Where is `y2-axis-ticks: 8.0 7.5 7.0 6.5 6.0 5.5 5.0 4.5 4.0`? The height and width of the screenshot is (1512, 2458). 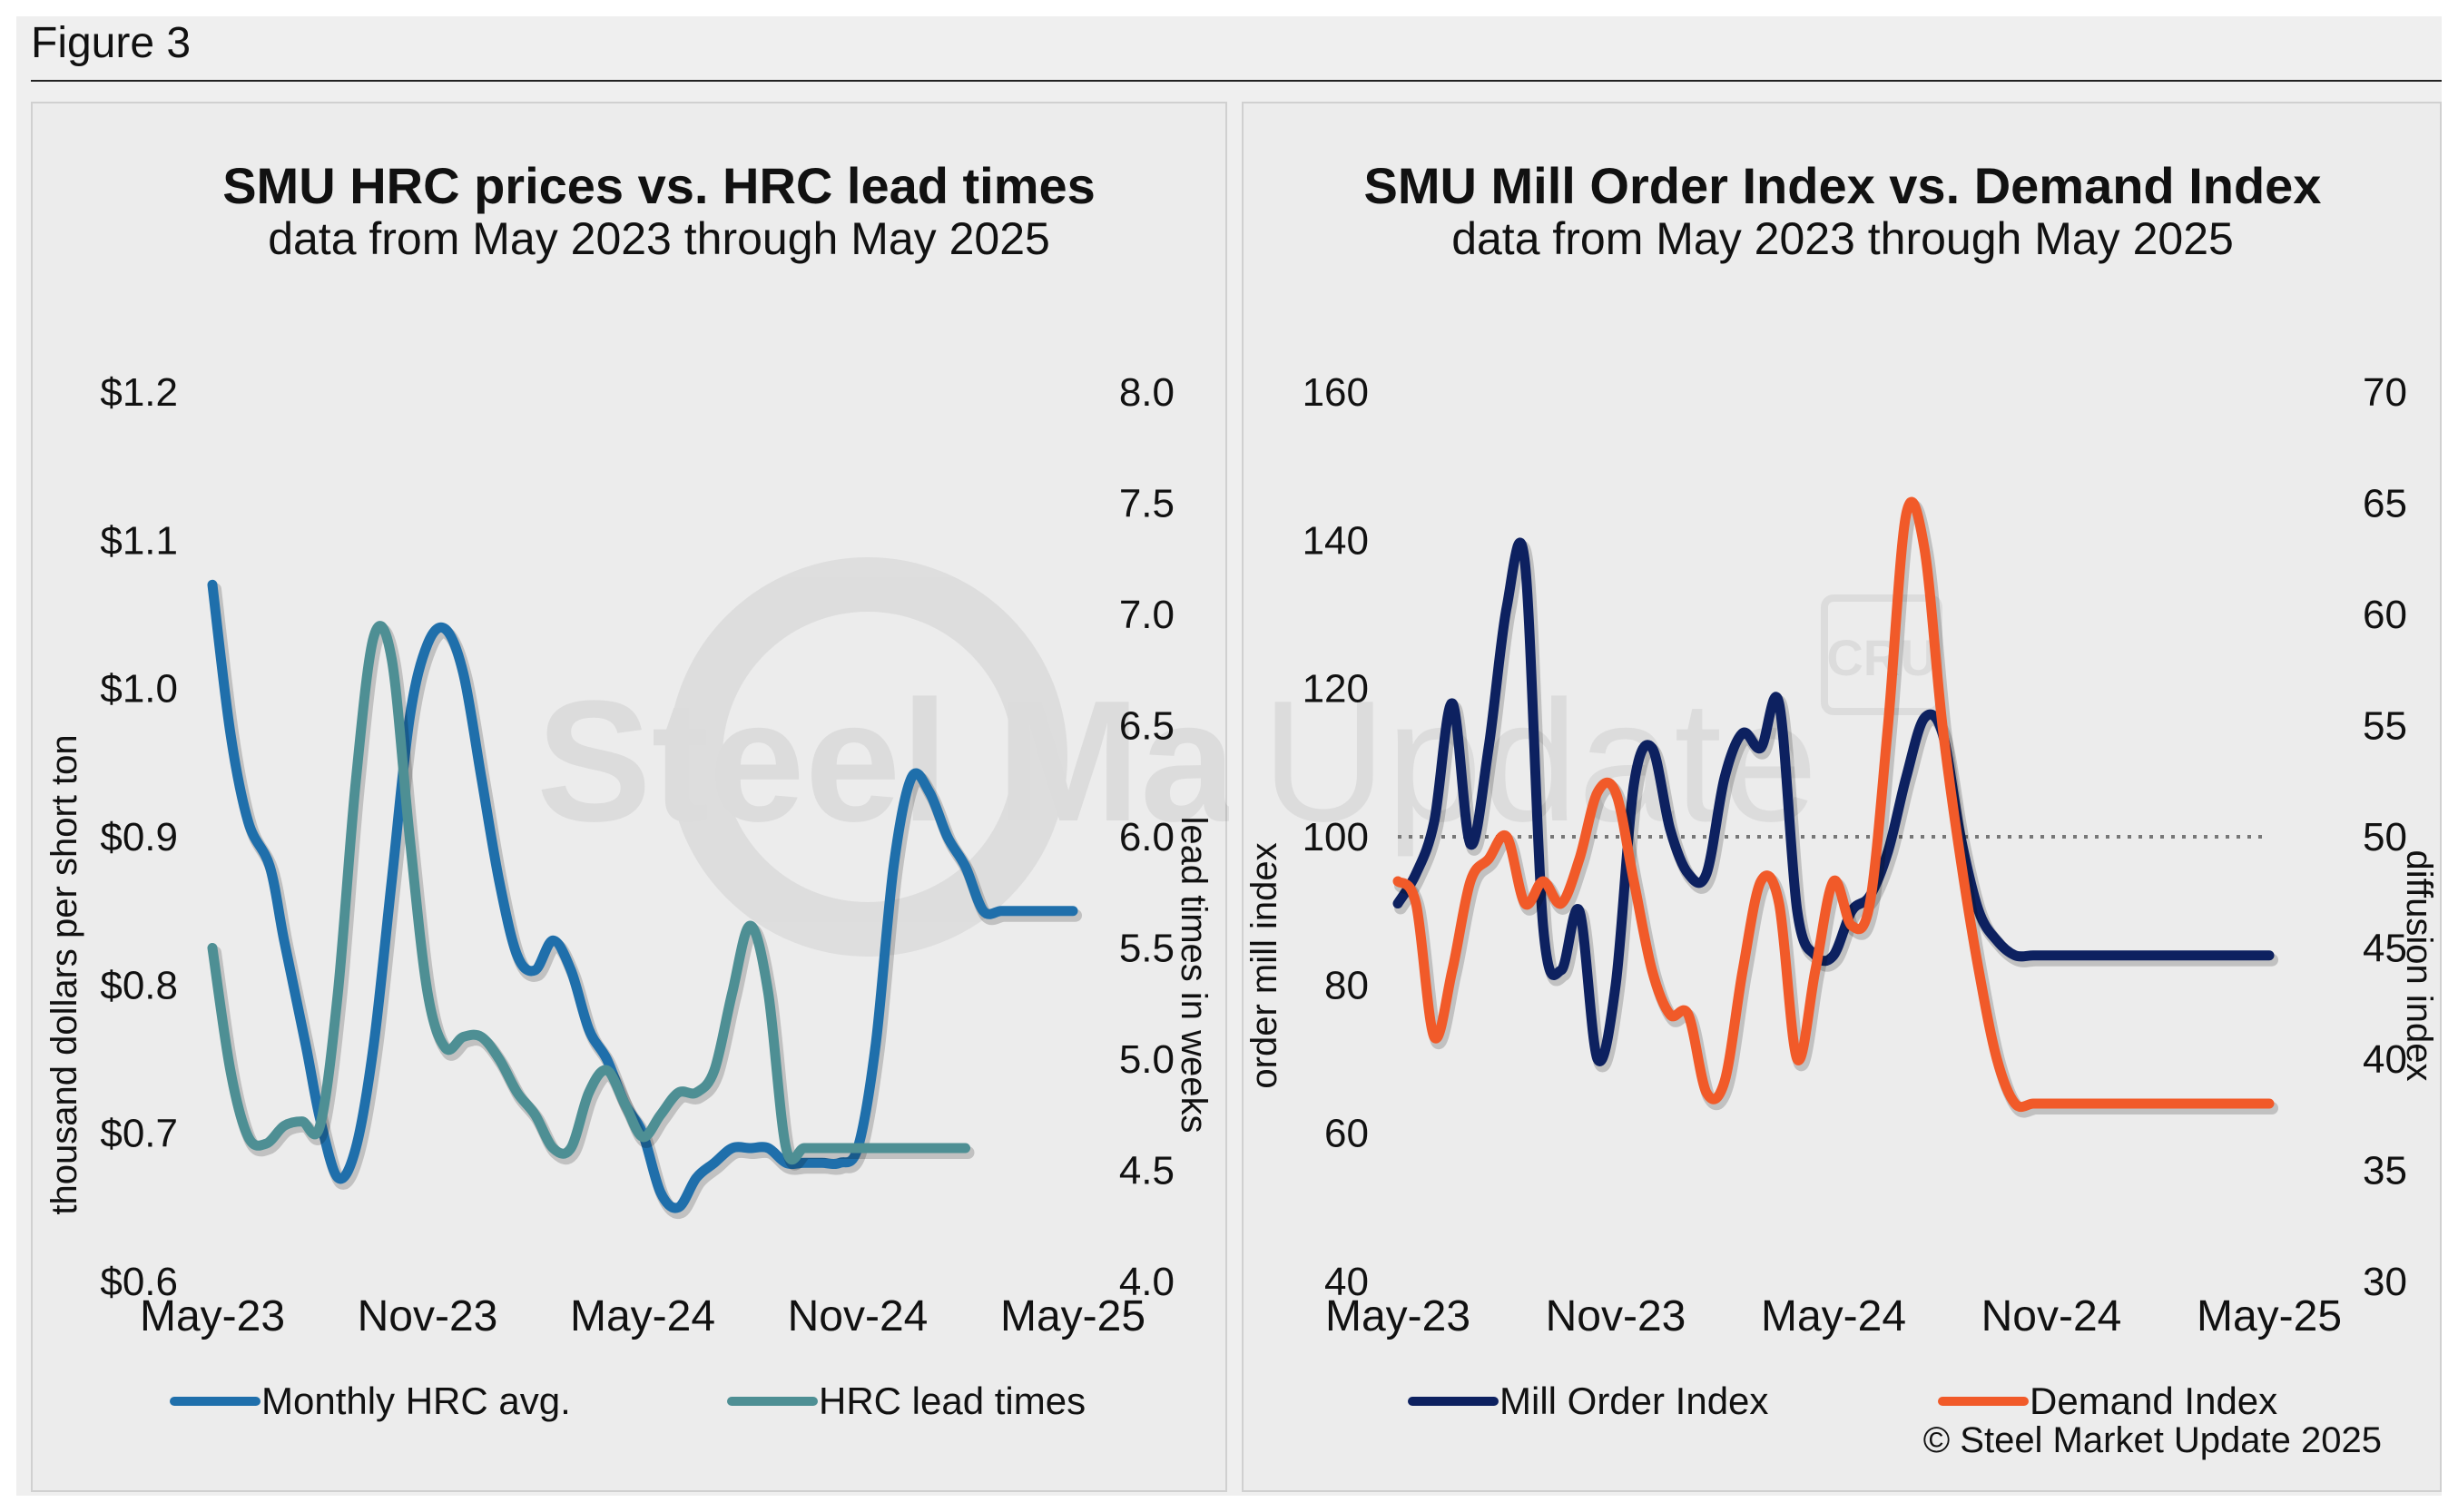
y2-axis-ticks: 8.0 7.5 7.0 6.5 6.0 5.5 5.0 4.5 4.0 is located at coordinates (1147, 837).